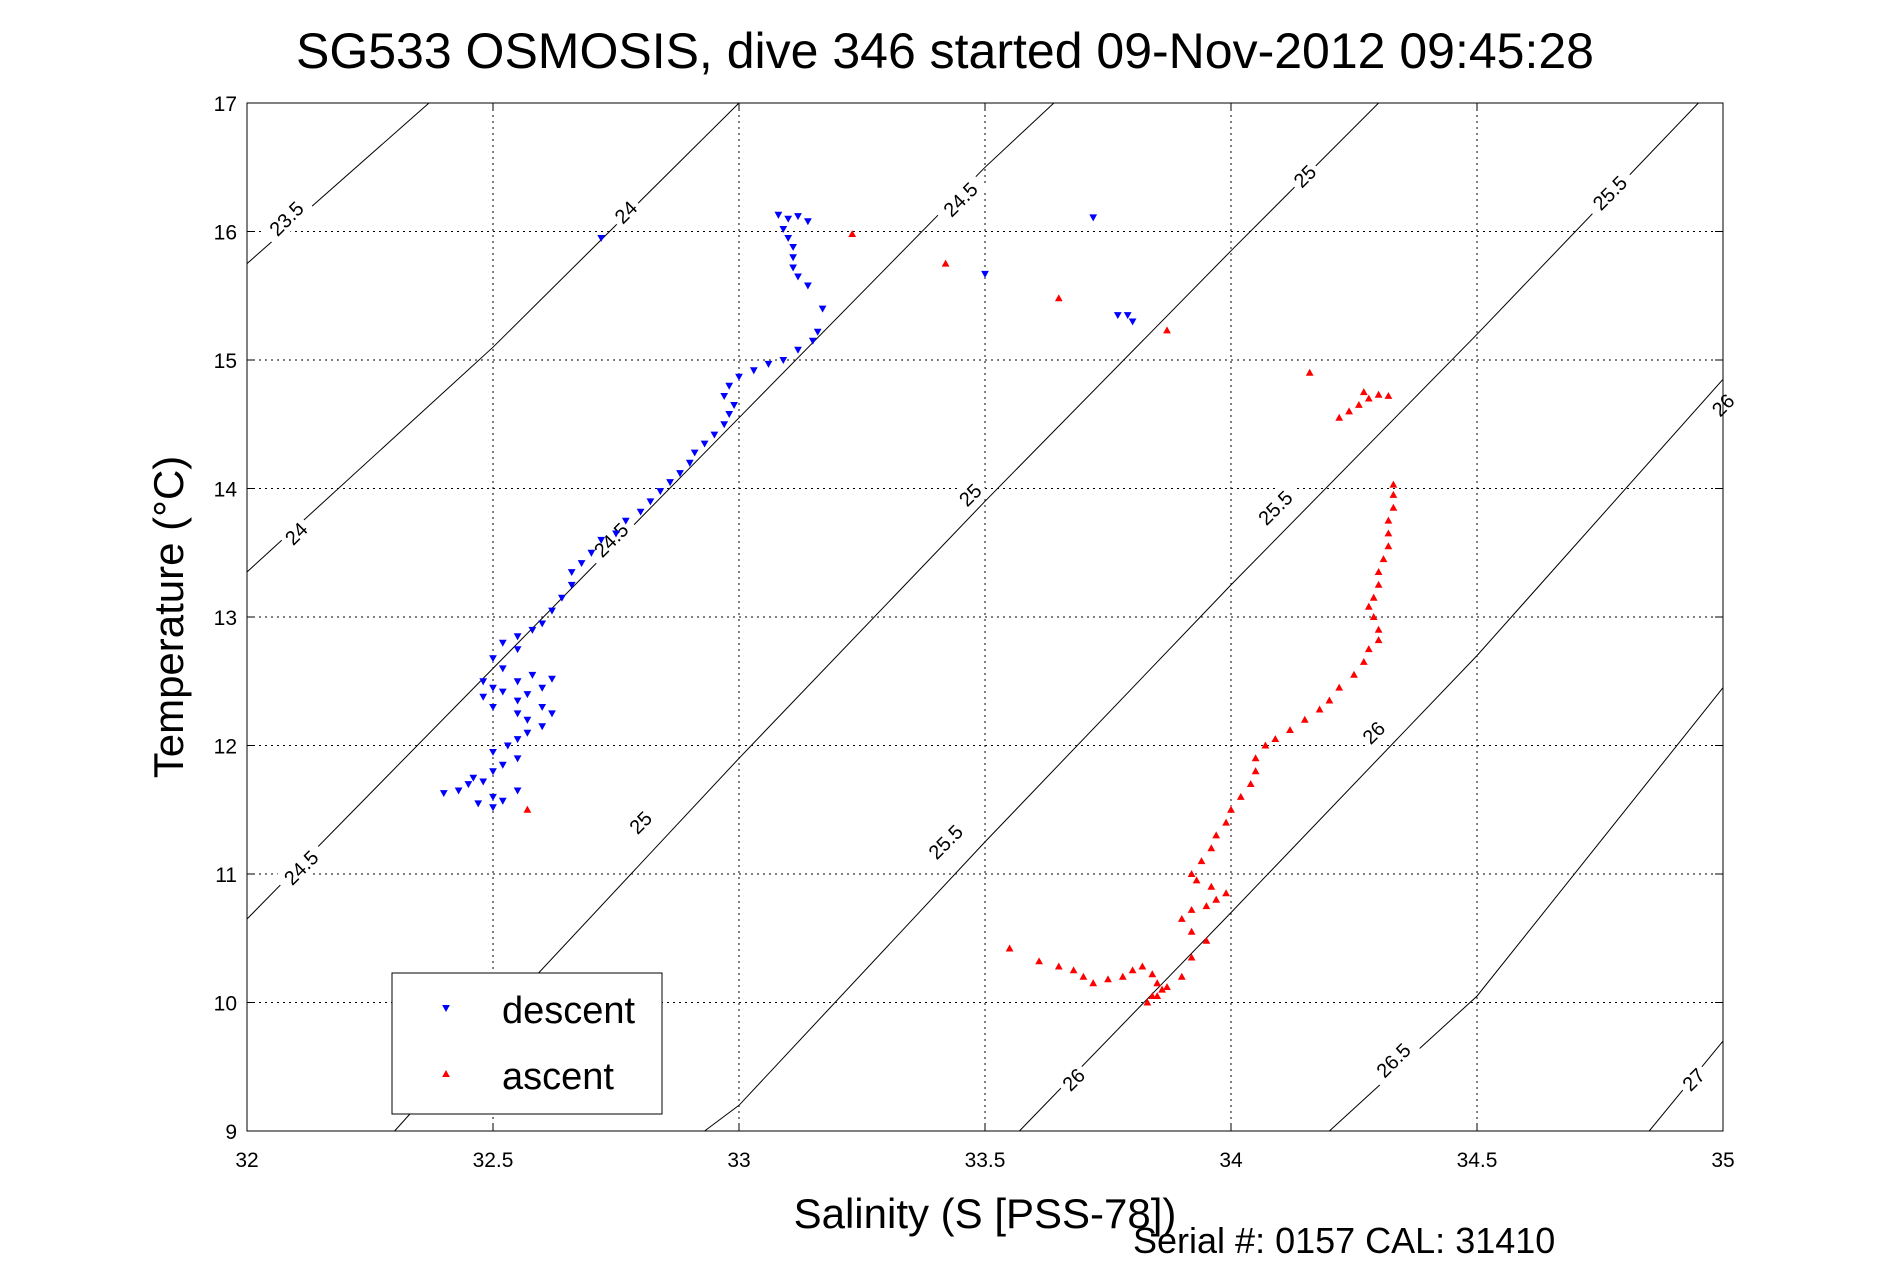 This screenshot has height=1262, width=1891. I want to click on descent-legend-marker, so click(446, 1009).